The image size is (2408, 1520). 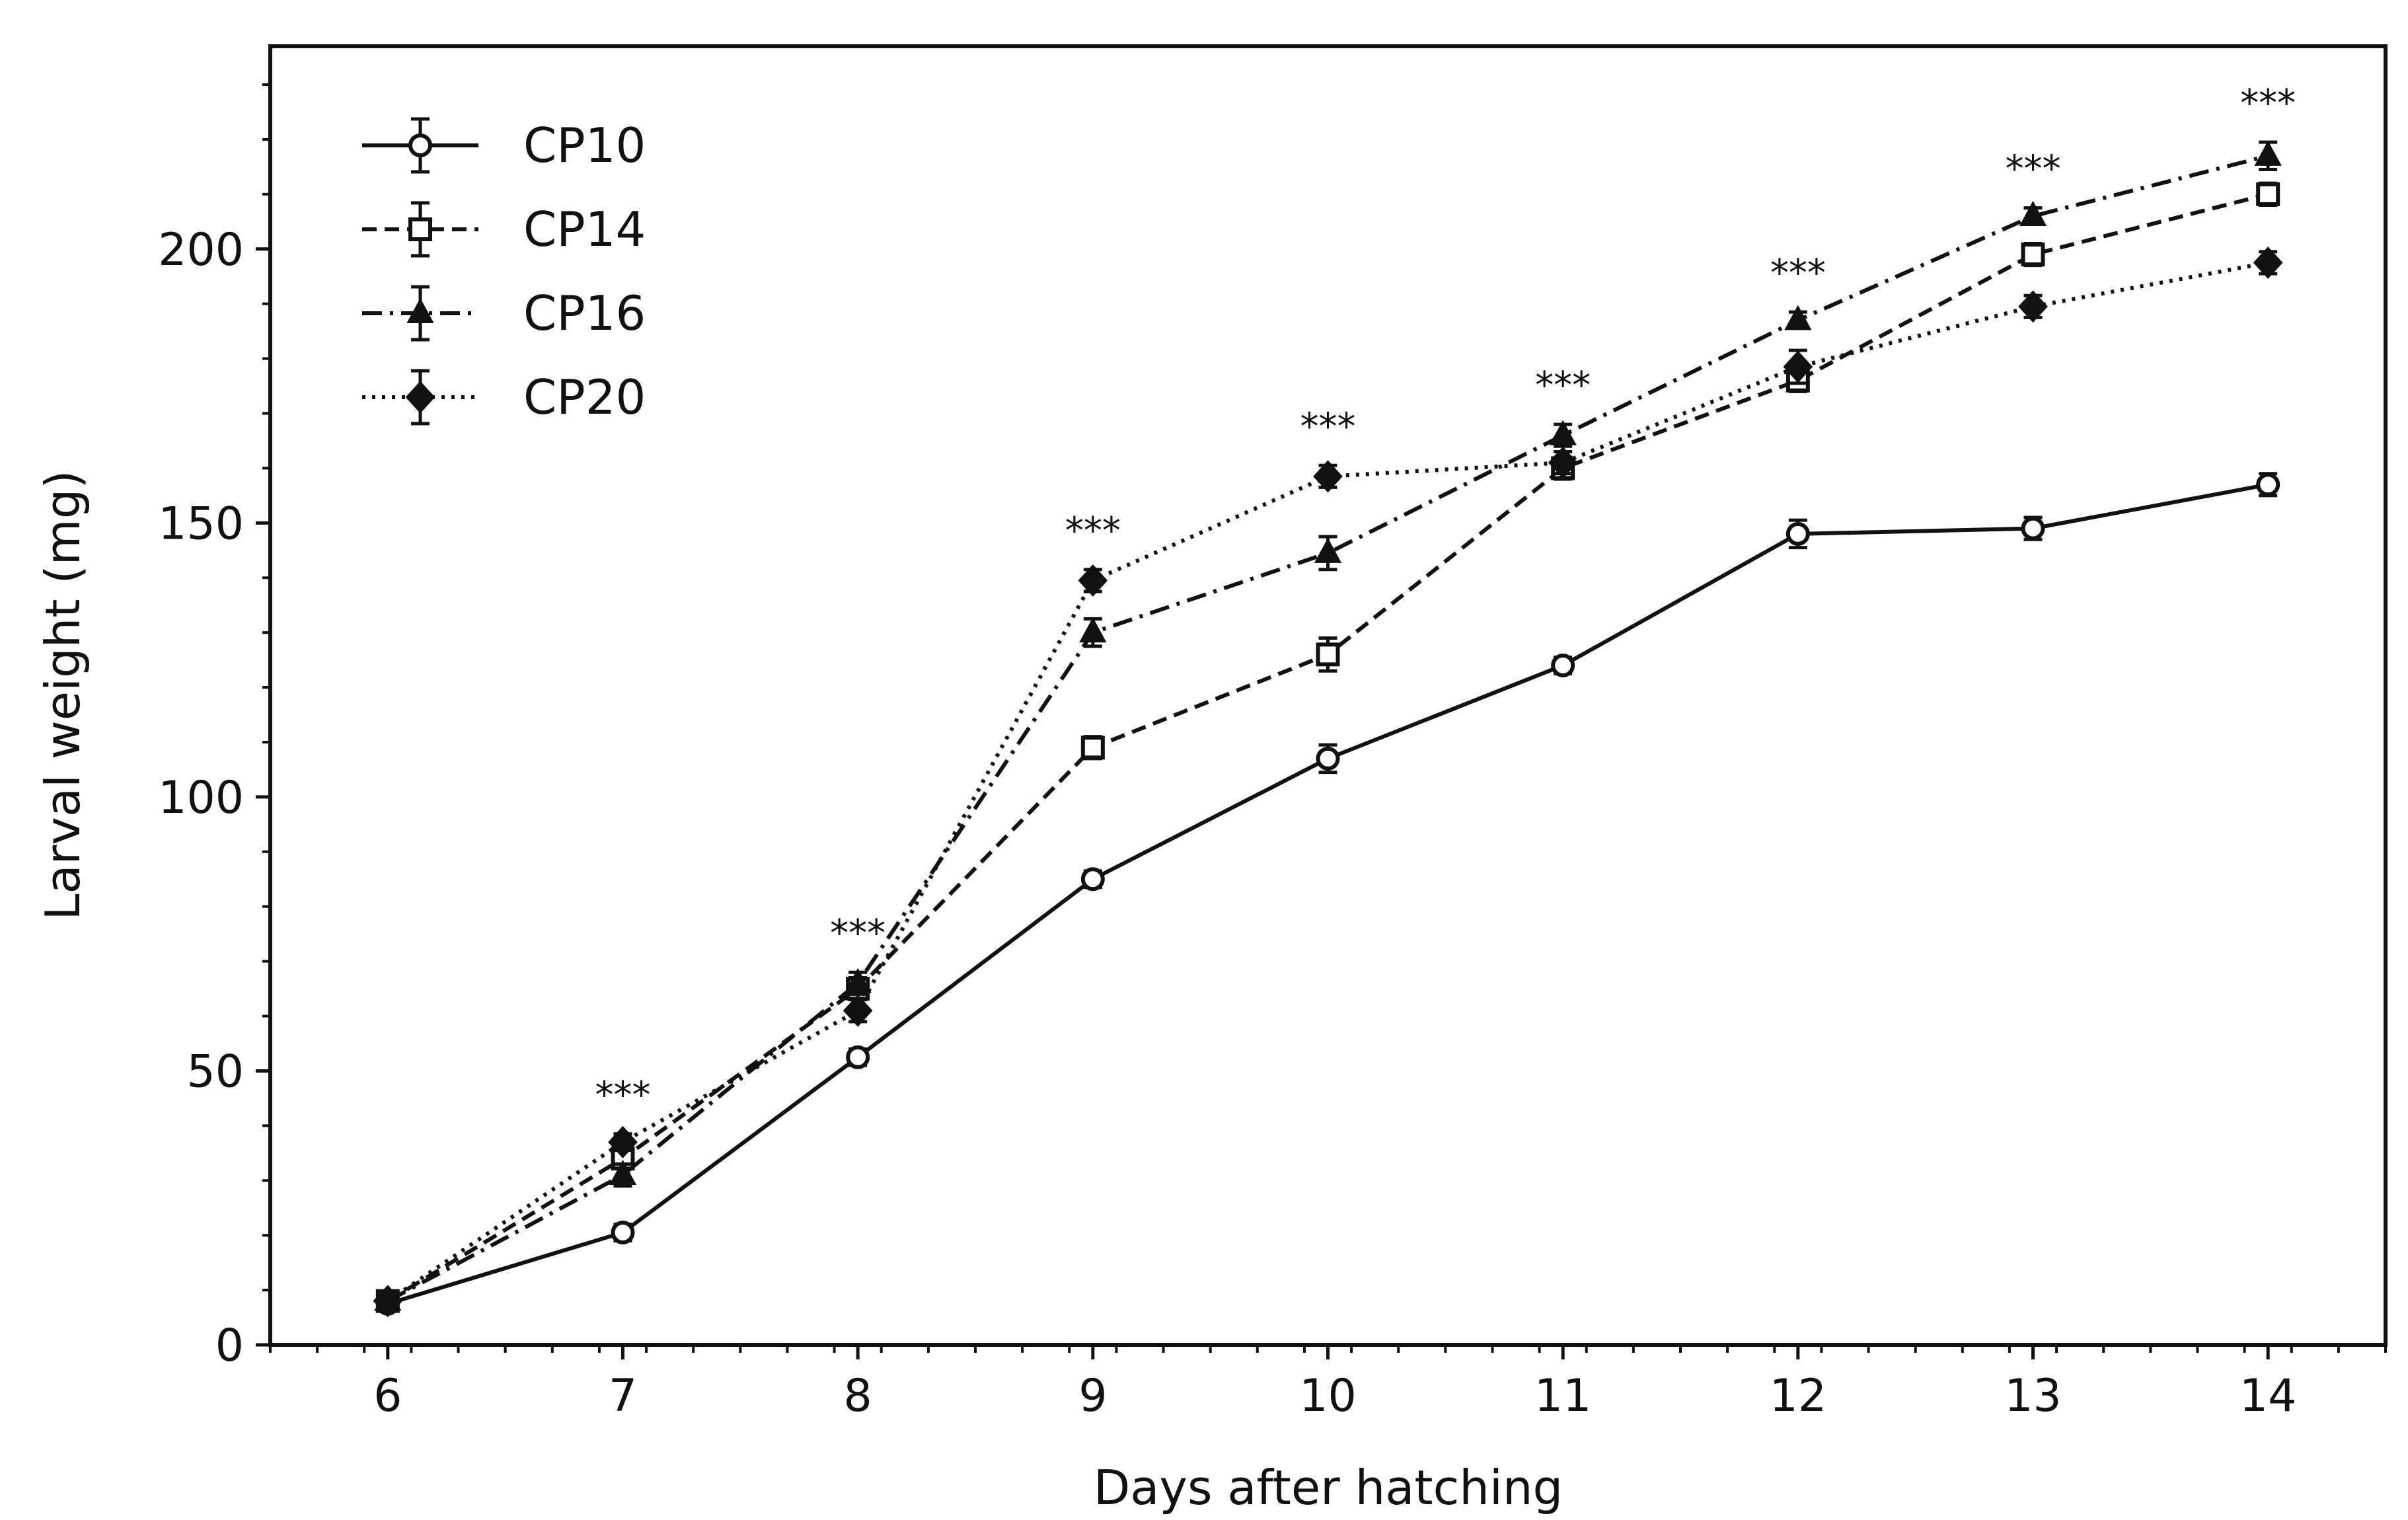 What do you see at coordinates (504, 397) in the screenshot?
I see `legend-item-cp20: CP20` at bounding box center [504, 397].